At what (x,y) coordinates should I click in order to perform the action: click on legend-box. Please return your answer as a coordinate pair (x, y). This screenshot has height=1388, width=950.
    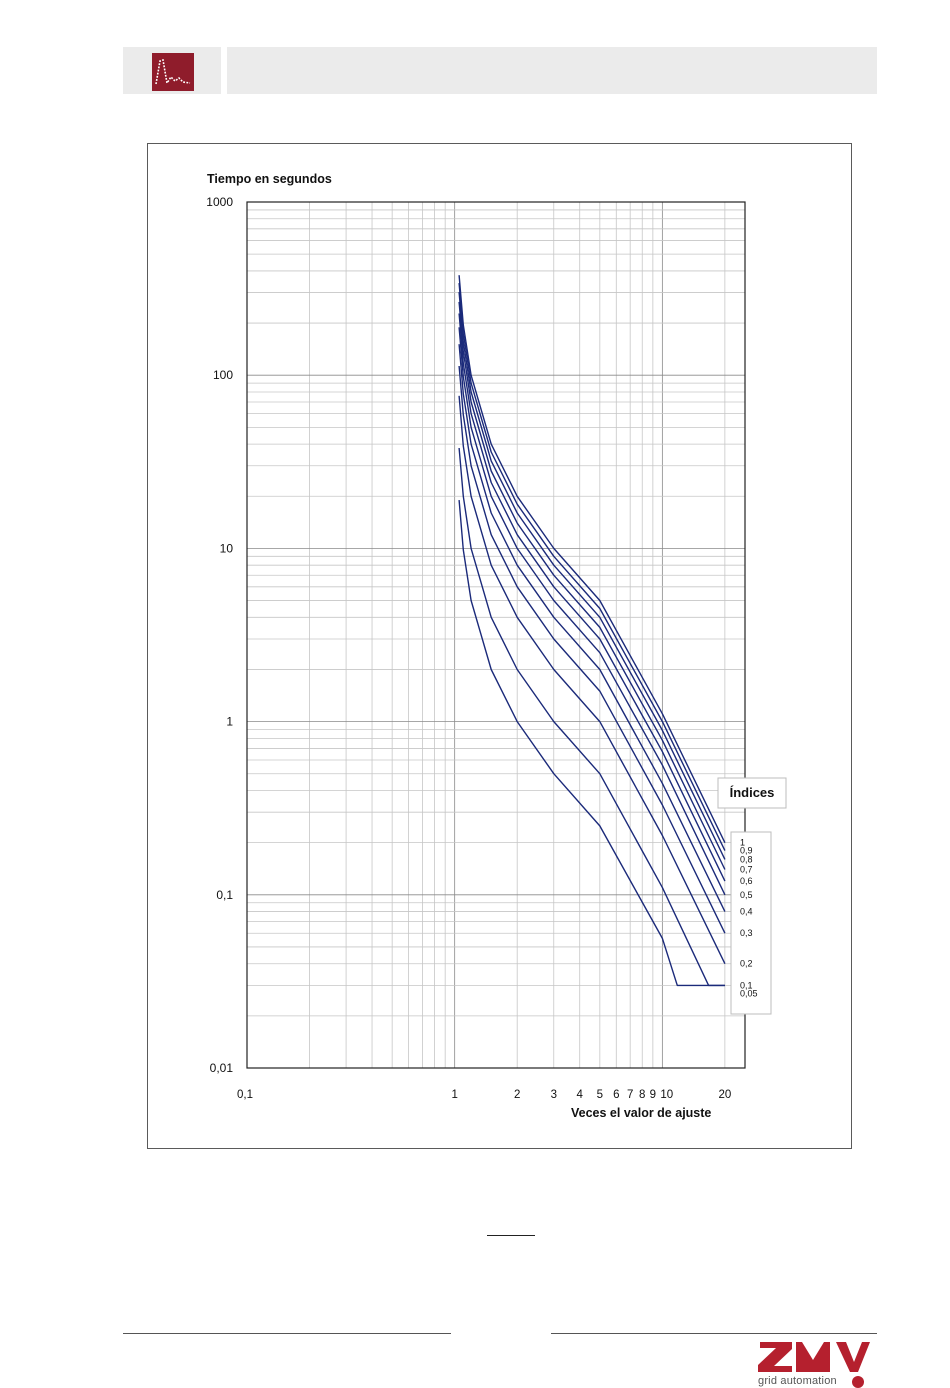
    Looking at the image, I should click on (751, 923).